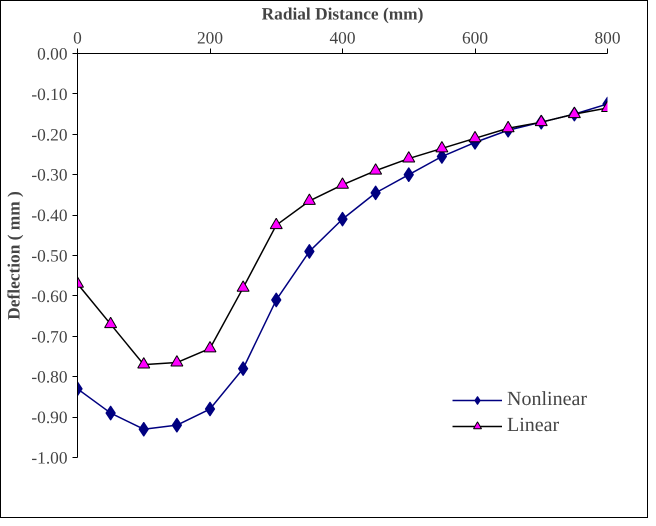 Image resolution: width=656 pixels, height=526 pixels. Describe the element at coordinates (343, 14) in the screenshot. I see `x-axis-title: Radial Distance (mm)` at that location.